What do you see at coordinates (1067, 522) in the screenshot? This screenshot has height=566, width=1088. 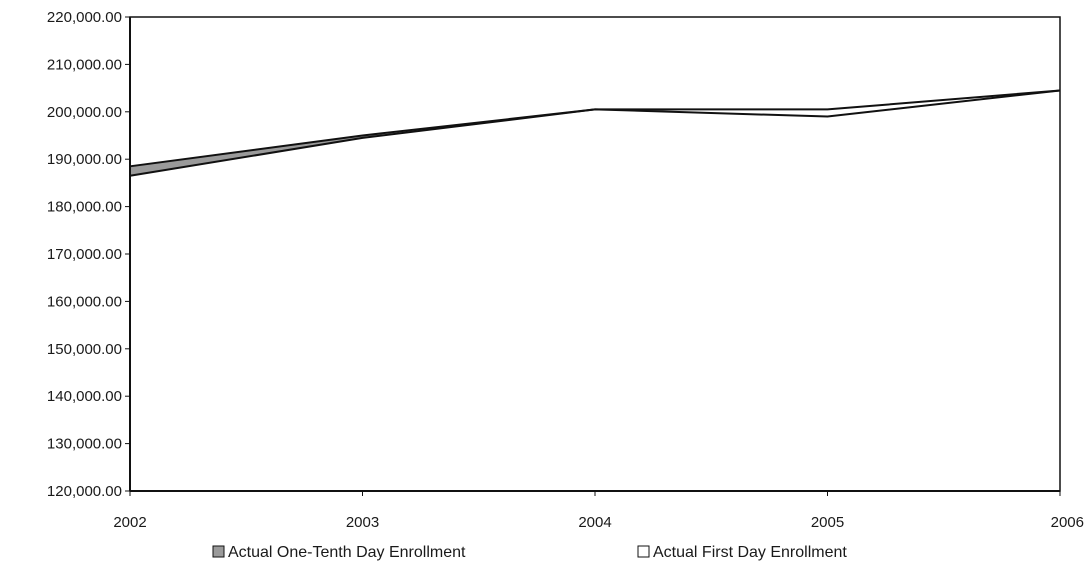 I see `x-tick-label: 2006` at bounding box center [1067, 522].